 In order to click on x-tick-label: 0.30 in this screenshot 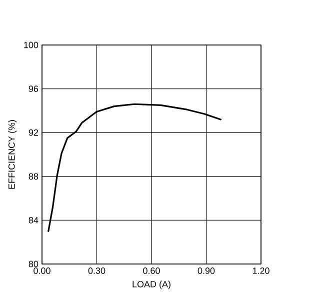, I will do `click(97, 271)`.